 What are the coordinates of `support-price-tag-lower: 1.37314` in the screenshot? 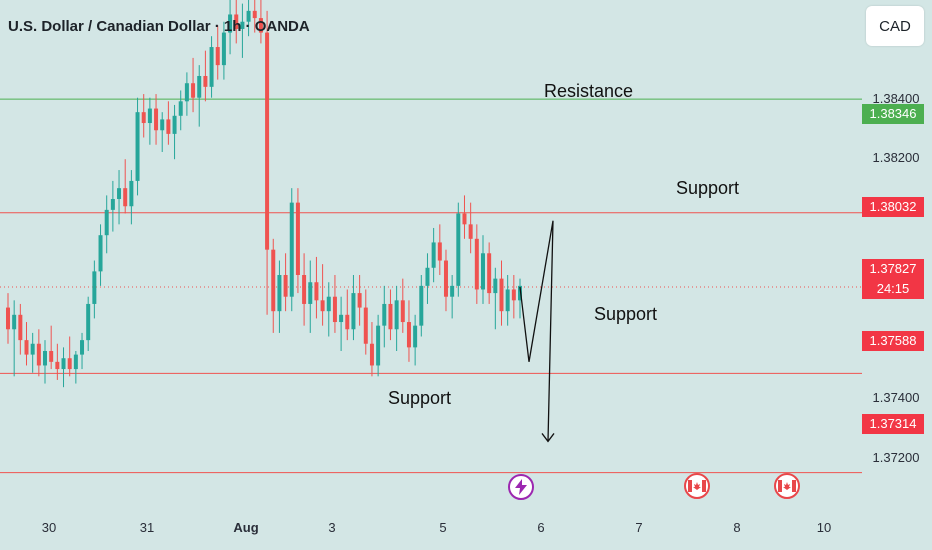 It's located at (893, 424).